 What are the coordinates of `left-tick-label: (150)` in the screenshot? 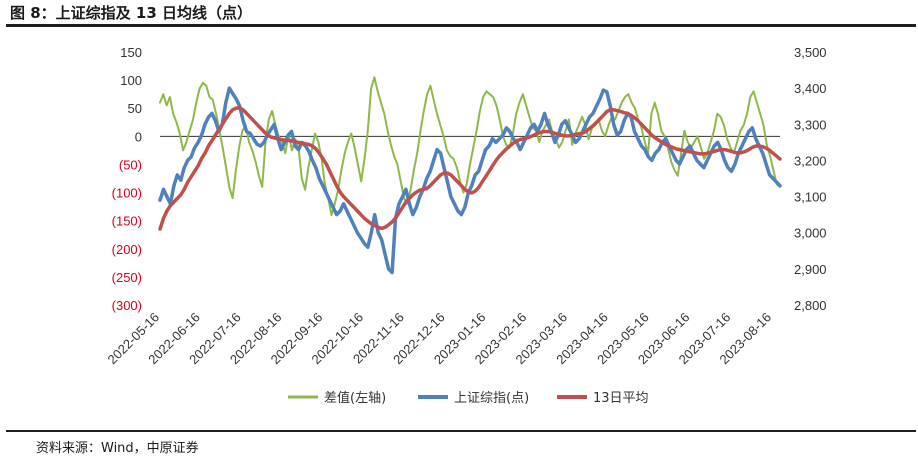 It's located at (127, 221).